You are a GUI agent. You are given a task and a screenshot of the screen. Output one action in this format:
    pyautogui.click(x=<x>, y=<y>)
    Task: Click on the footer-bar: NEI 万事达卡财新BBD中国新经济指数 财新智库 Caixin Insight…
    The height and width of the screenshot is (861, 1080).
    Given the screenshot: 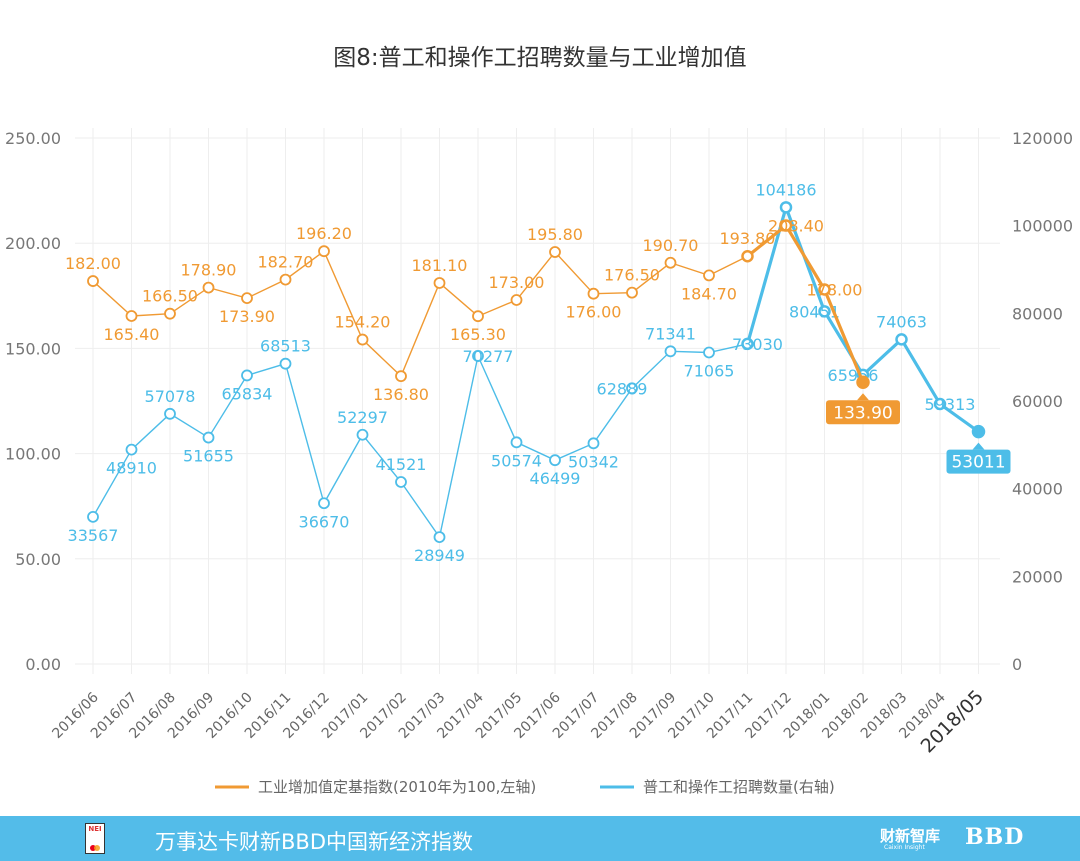 What is the action you would take?
    pyautogui.click(x=540, y=838)
    